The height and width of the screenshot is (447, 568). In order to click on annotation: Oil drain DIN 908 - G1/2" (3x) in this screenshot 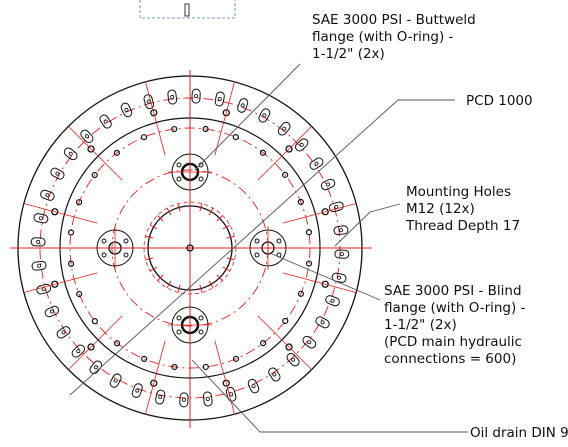, I will do `click(519, 433)`.